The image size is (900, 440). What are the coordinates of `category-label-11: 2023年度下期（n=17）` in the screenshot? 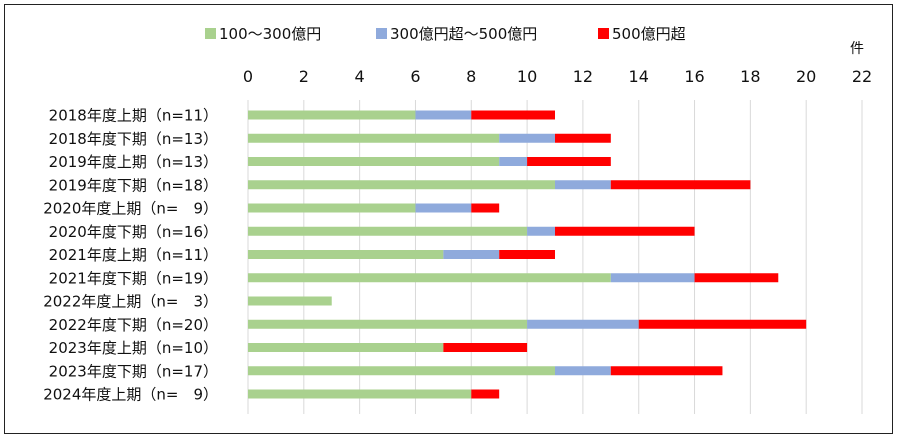 It's located at (133, 371).